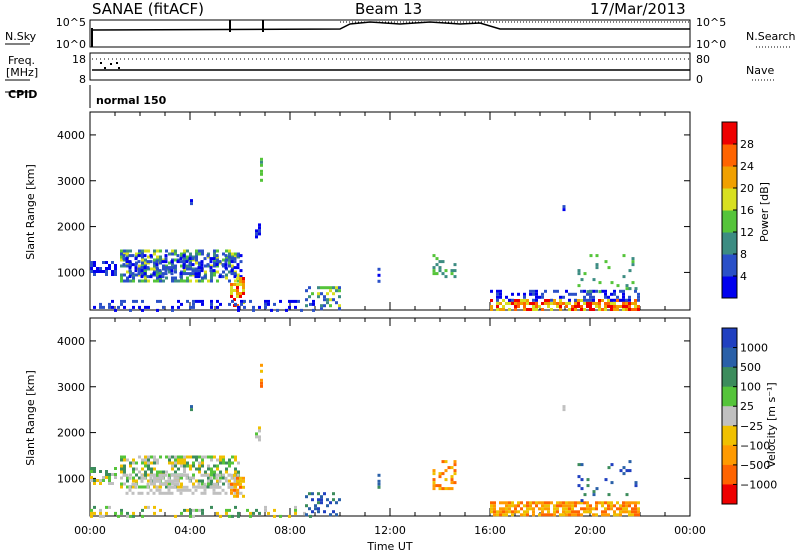  What do you see at coordinates (400, 33) in the screenshot?
I see `nsky-panel: N.Sky 10^5 10^0 10^5 10^0 N.Search` at bounding box center [400, 33].